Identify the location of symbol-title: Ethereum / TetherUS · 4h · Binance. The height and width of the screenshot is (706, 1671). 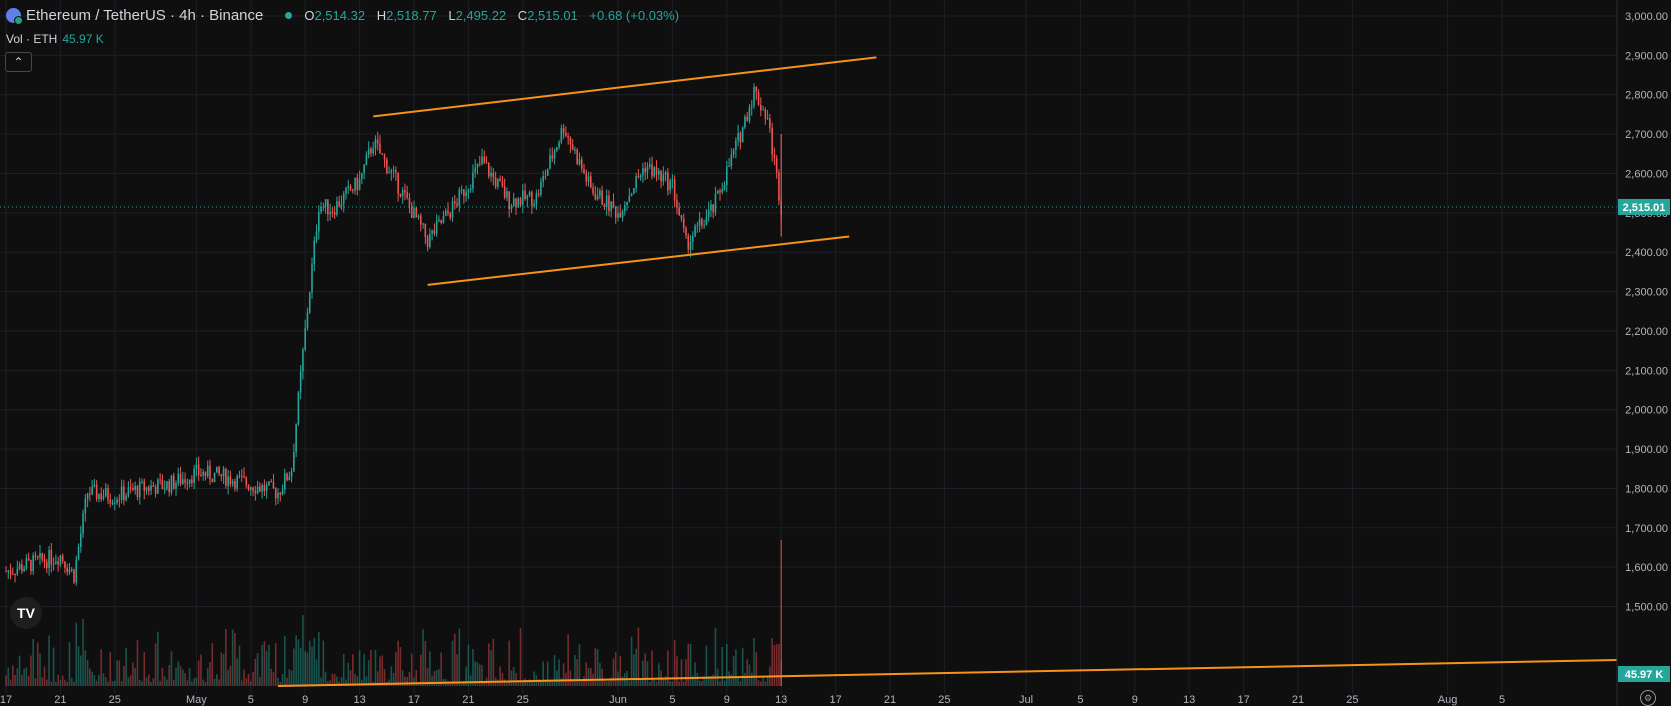
(145, 15).